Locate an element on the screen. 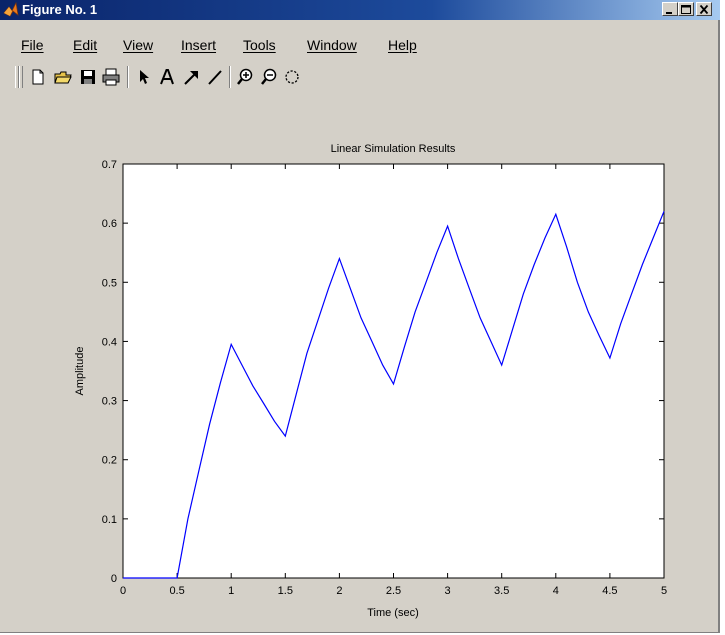  y-tick-label: 0.1 is located at coordinates (109, 520).